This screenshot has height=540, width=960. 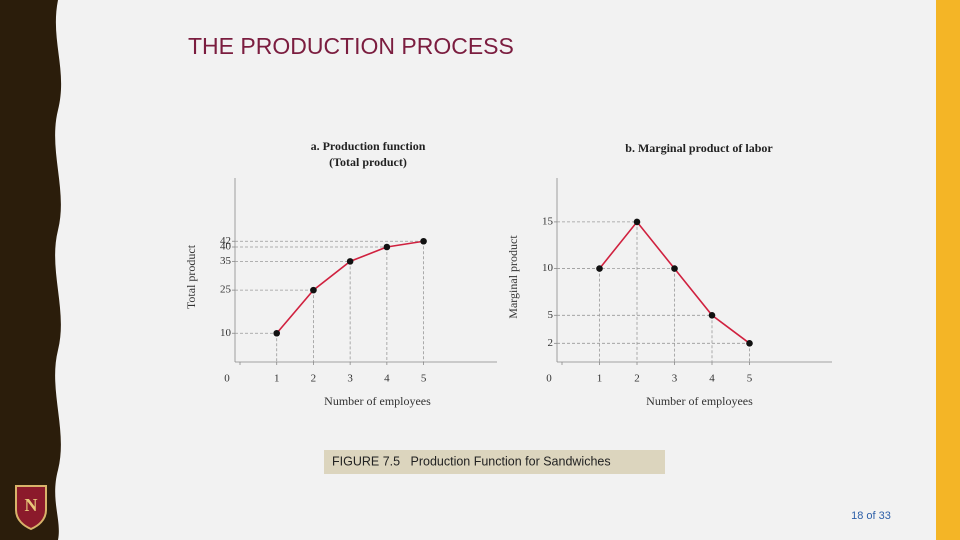 I want to click on y-tick-label: 25, so click(x=226, y=290).